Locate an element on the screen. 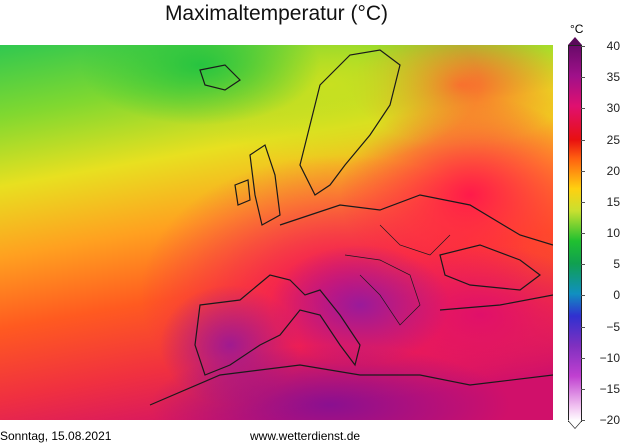  colorbar-tick-label: 35 is located at coordinates (613, 77).